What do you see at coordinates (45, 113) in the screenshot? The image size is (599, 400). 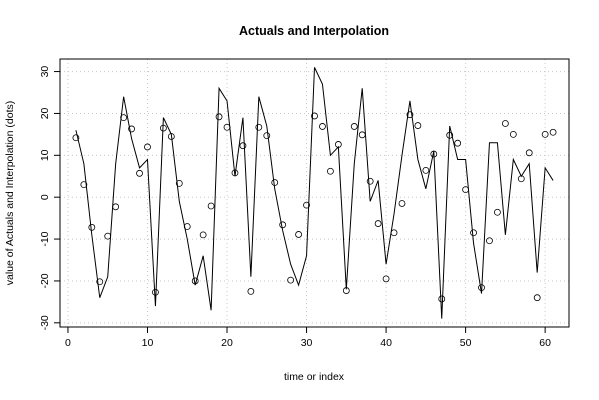 I see `y-tick-label: 20` at bounding box center [45, 113].